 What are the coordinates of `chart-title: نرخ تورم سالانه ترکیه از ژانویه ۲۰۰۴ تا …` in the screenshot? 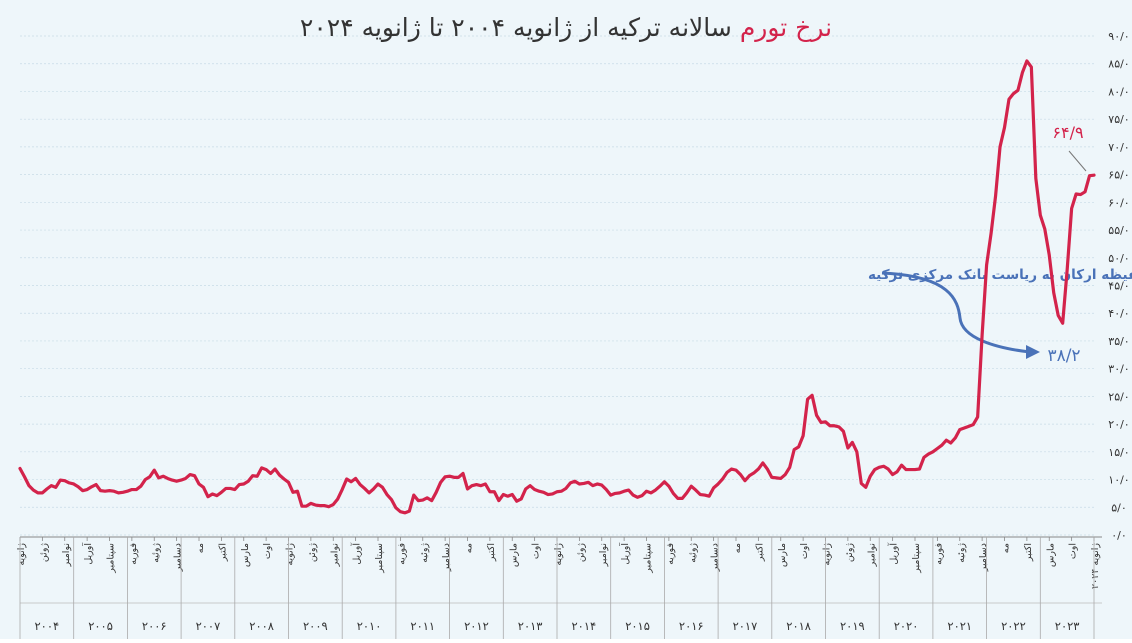 It's located at (566, 27).